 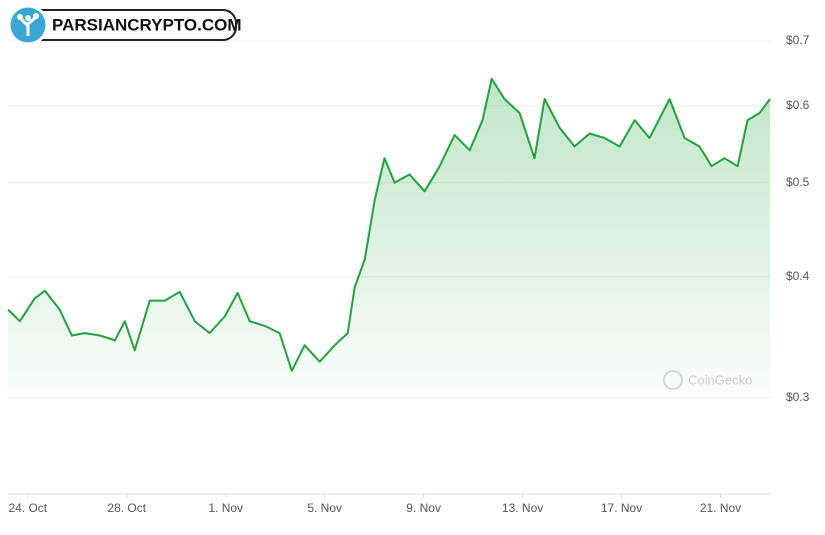 What do you see at coordinates (720, 508) in the screenshot?
I see `x-tick-label: 21. Nov` at bounding box center [720, 508].